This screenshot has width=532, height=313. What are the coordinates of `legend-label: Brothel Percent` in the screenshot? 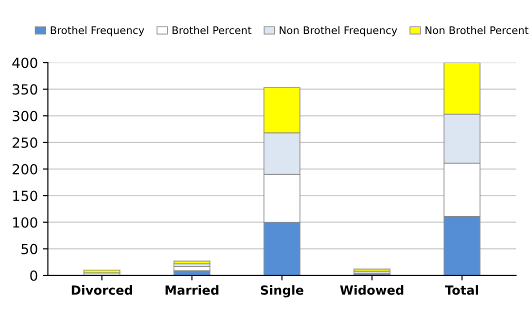 It's located at (212, 30).